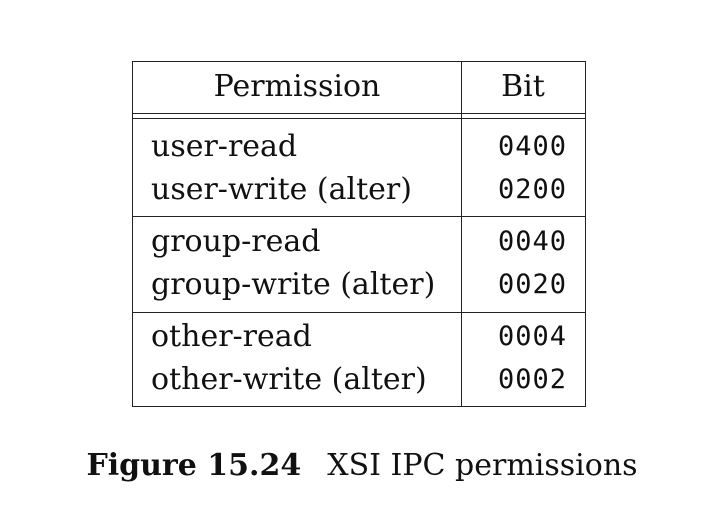  Describe the element at coordinates (224, 146) in the screenshot. I see `permission-cell: user-read` at that location.